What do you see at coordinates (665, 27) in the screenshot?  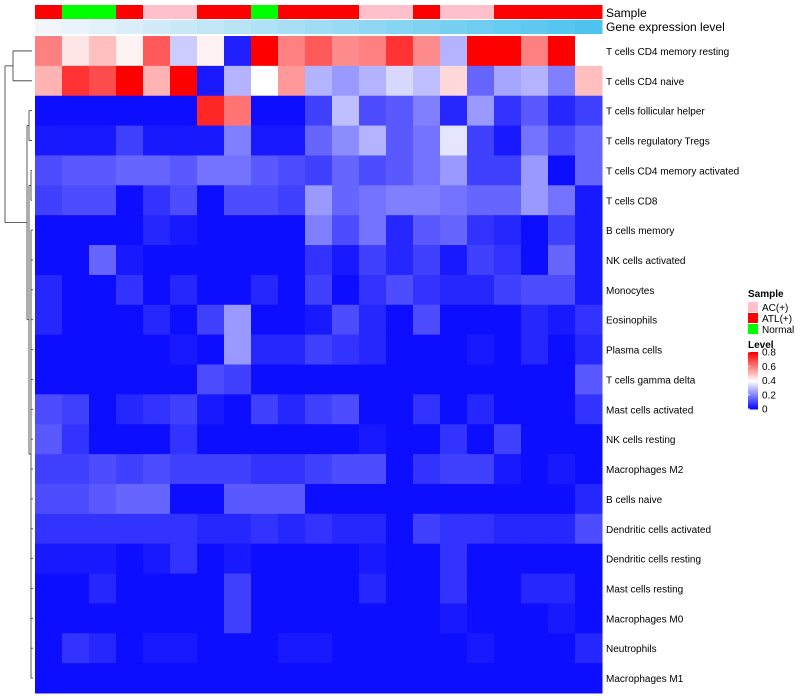 I see `expression-track-label: Gene expression level` at bounding box center [665, 27].